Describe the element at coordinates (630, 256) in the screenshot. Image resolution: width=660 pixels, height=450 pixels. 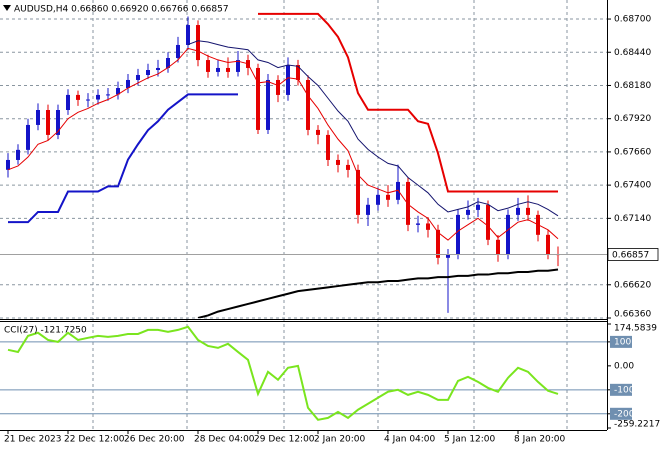
I see `last-price-label: 0.66857` at that location.